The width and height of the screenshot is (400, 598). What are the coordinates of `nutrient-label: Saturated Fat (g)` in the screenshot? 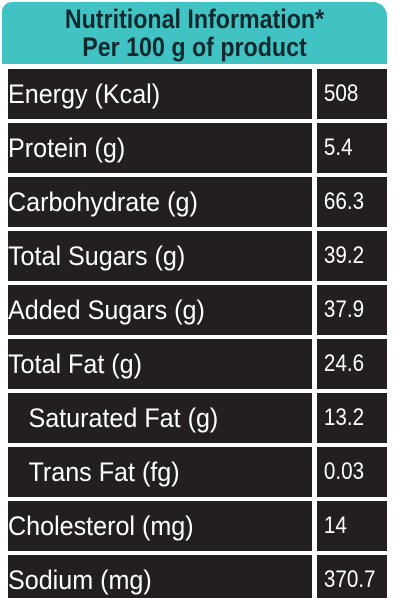 It's located at (160, 418).